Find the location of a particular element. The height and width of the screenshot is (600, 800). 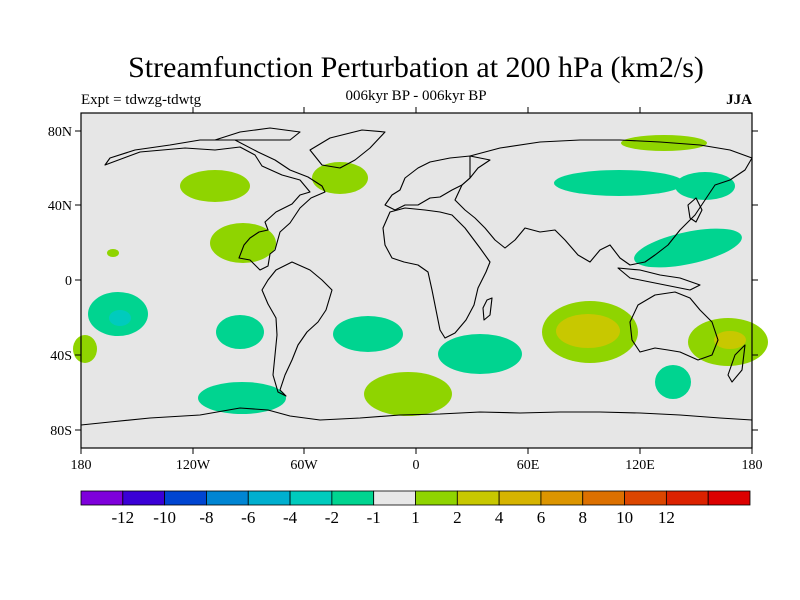

anomaly-e-pacific-small is located at coordinates (113, 253).